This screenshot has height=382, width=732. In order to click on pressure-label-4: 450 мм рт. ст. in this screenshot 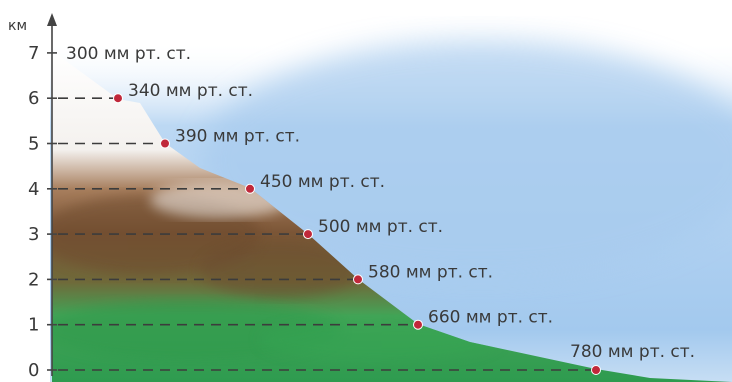, I will do `click(322, 182)`.